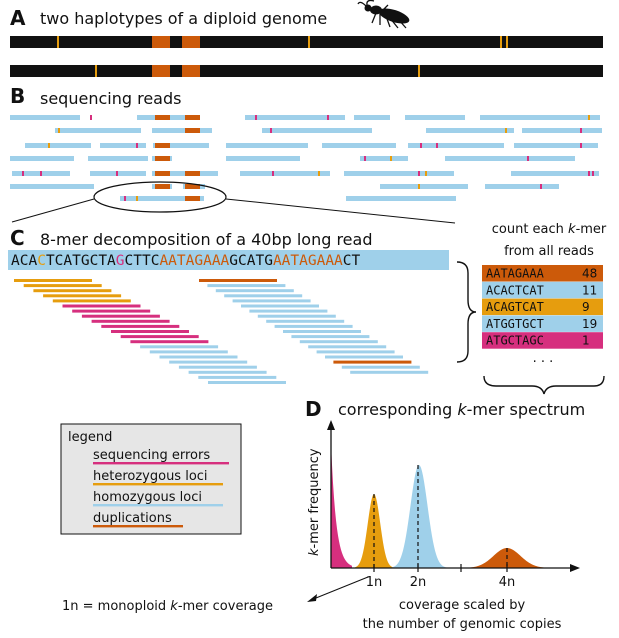  What do you see at coordinates (549, 229) in the screenshot?
I see `count-caption-line1: count each k-mer` at bounding box center [549, 229].